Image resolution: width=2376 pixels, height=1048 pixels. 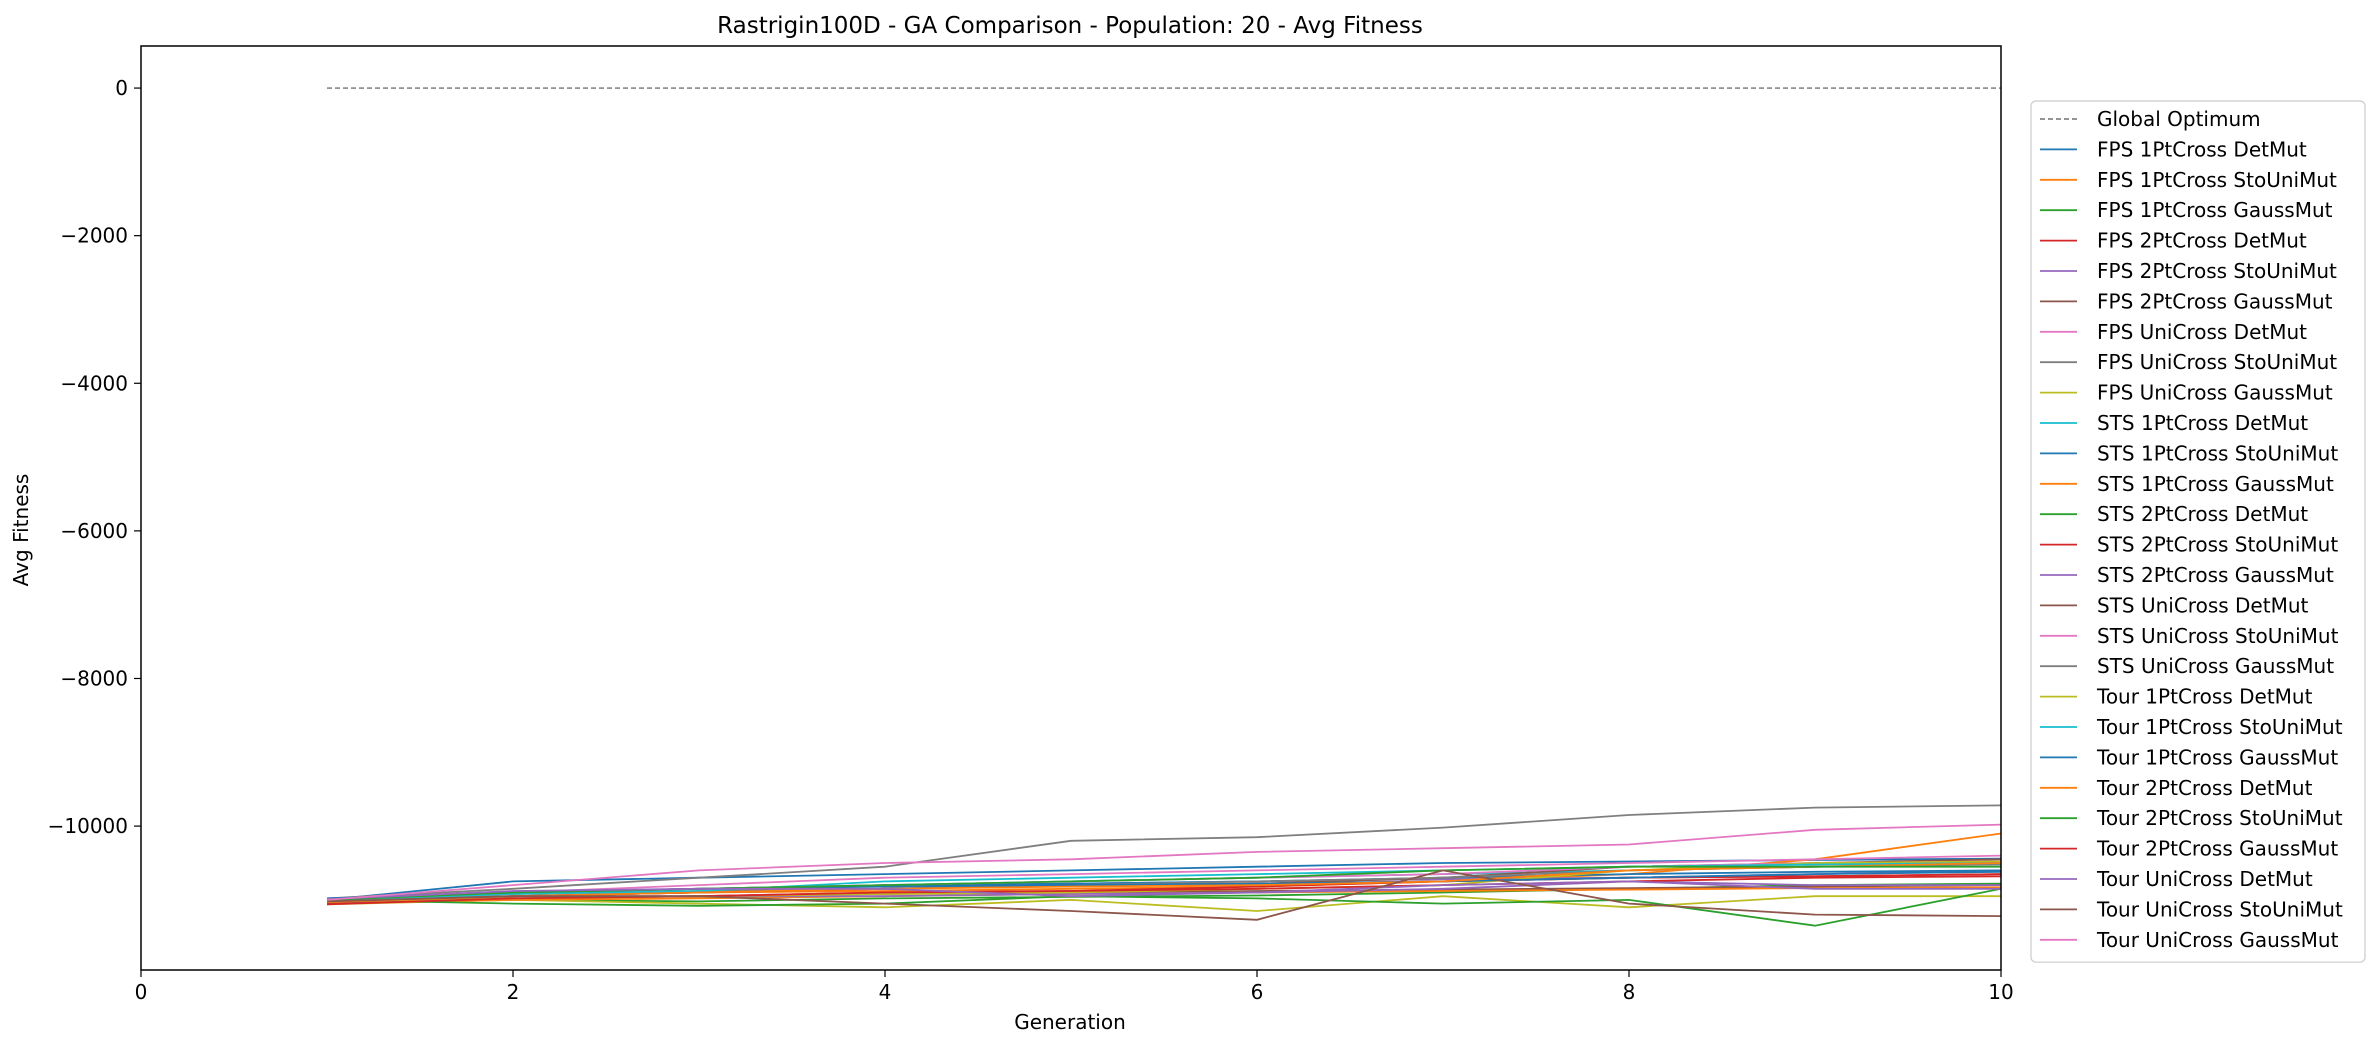 I want to click on legend-box, so click(x=2198, y=531).